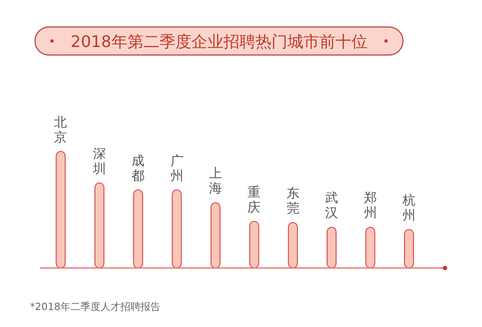 Image resolution: width=482 pixels, height=327 pixels. I want to click on chart-title: 2018年第二季度企业招聘热门城市前十位, so click(219, 41).